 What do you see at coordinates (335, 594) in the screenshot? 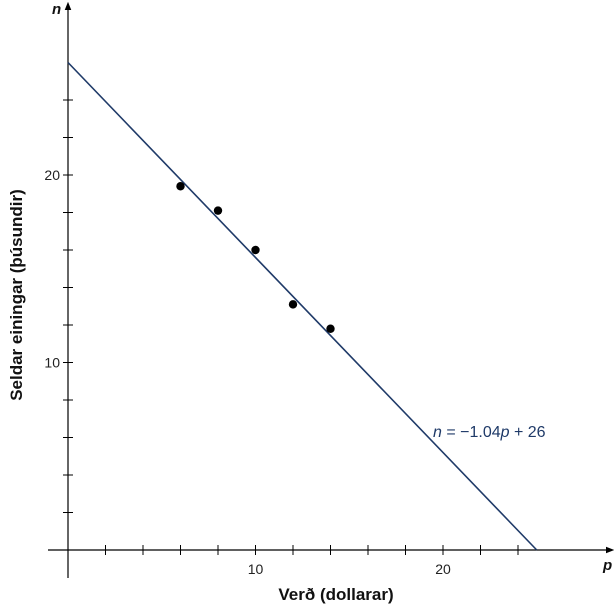
I see `x-axis-title: Verð (dollarar)` at bounding box center [335, 594].